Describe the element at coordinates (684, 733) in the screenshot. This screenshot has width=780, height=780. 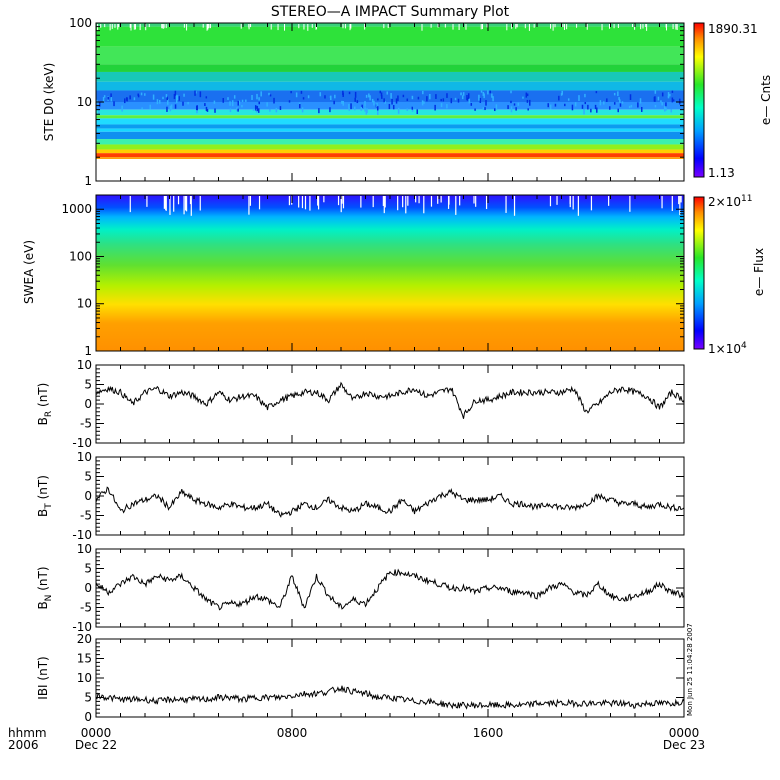
I see `x-tick-label: 0000` at that location.